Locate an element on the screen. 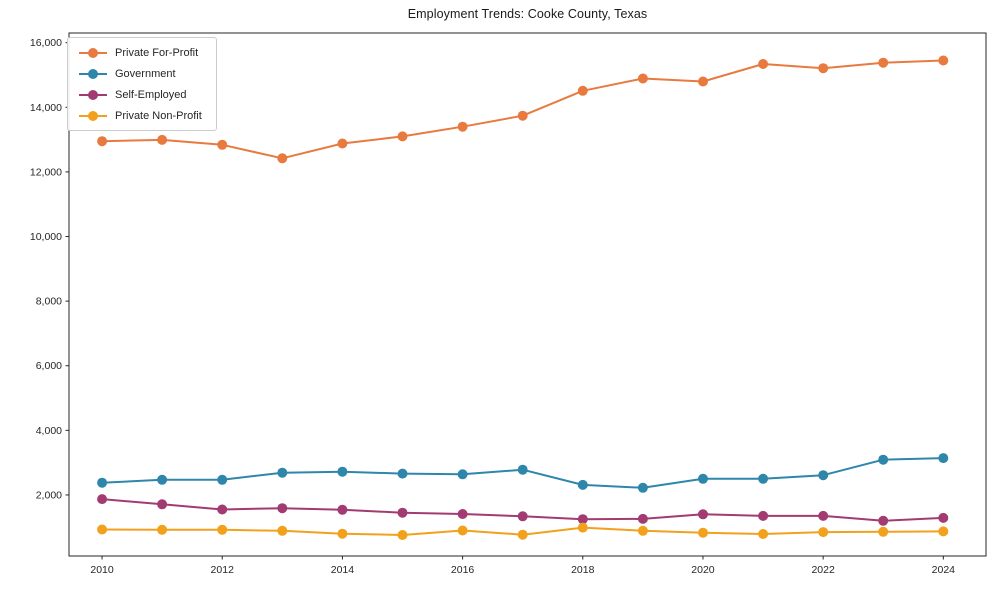  y-tick-label: 16,000 is located at coordinates (46, 43).